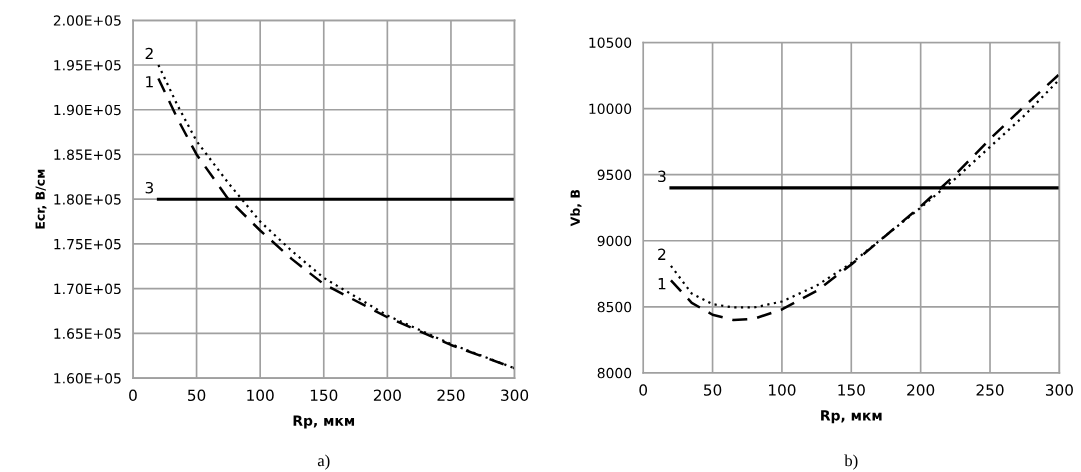 This screenshot has width=1081, height=472. I want to click on y-tick-label: 1.65E+05, so click(87, 333).